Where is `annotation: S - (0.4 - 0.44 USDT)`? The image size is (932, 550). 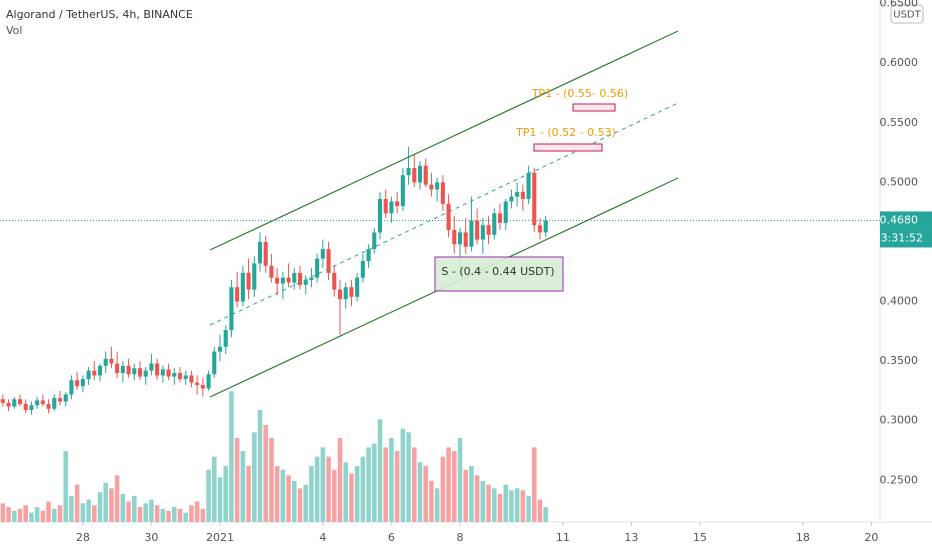 annotation: S - (0.4 - 0.44 USDT) is located at coordinates (497, 271).